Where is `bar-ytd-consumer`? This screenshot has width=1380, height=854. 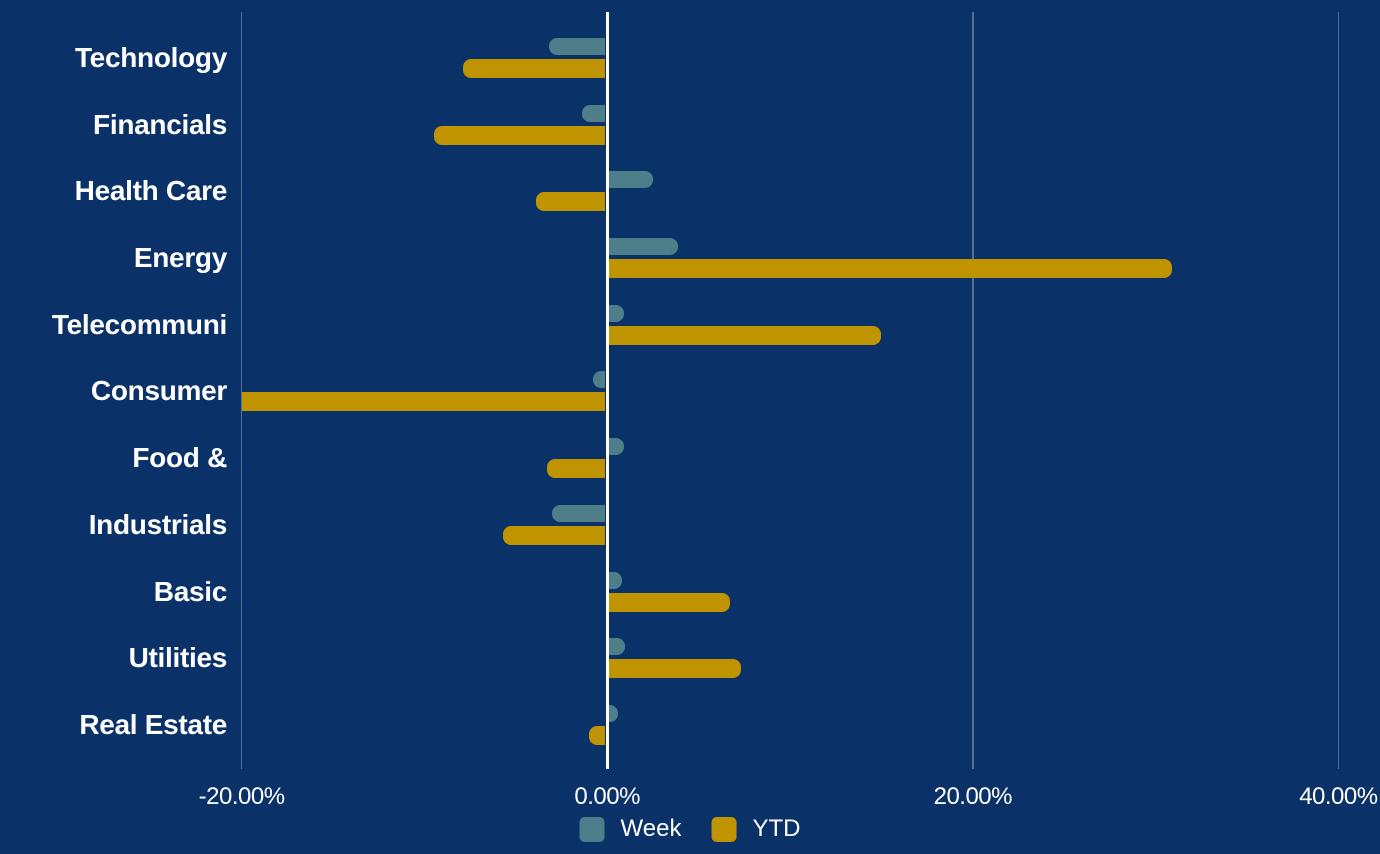
bar-ytd-consumer is located at coordinates (423, 402).